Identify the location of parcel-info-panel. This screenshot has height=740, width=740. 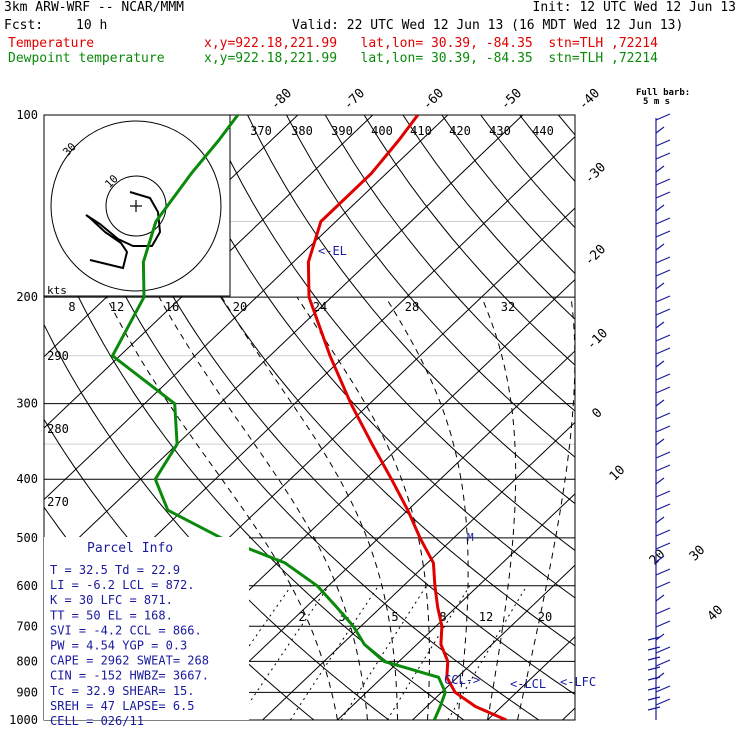
(146, 628).